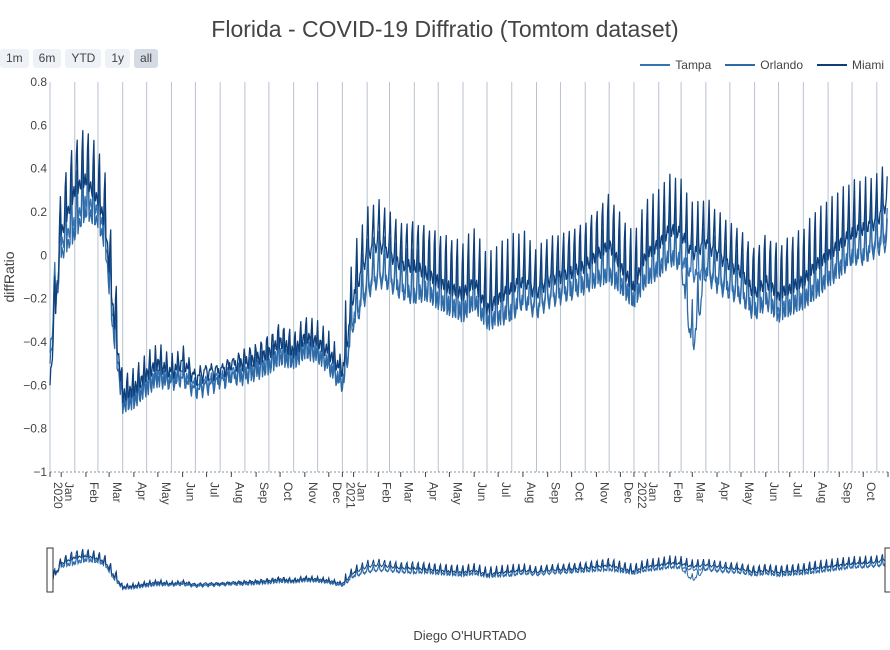 This screenshot has width=890, height=650. Describe the element at coordinates (35, 342) in the screenshot. I see `y-tick-label: −0.4` at that location.